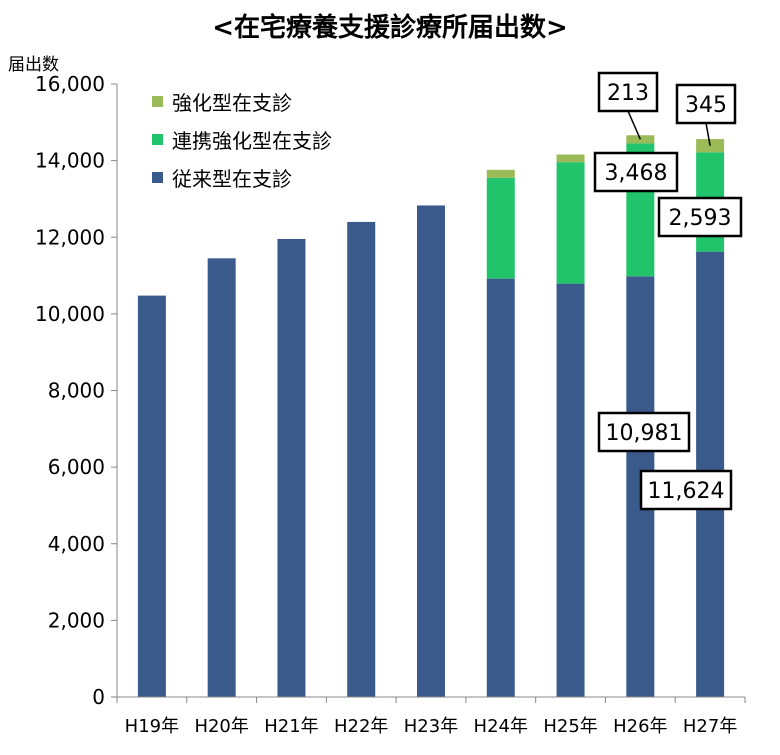 The height and width of the screenshot is (755, 780). Describe the element at coordinates (431, 726) in the screenshot. I see `x-tick-label: H23年` at that location.